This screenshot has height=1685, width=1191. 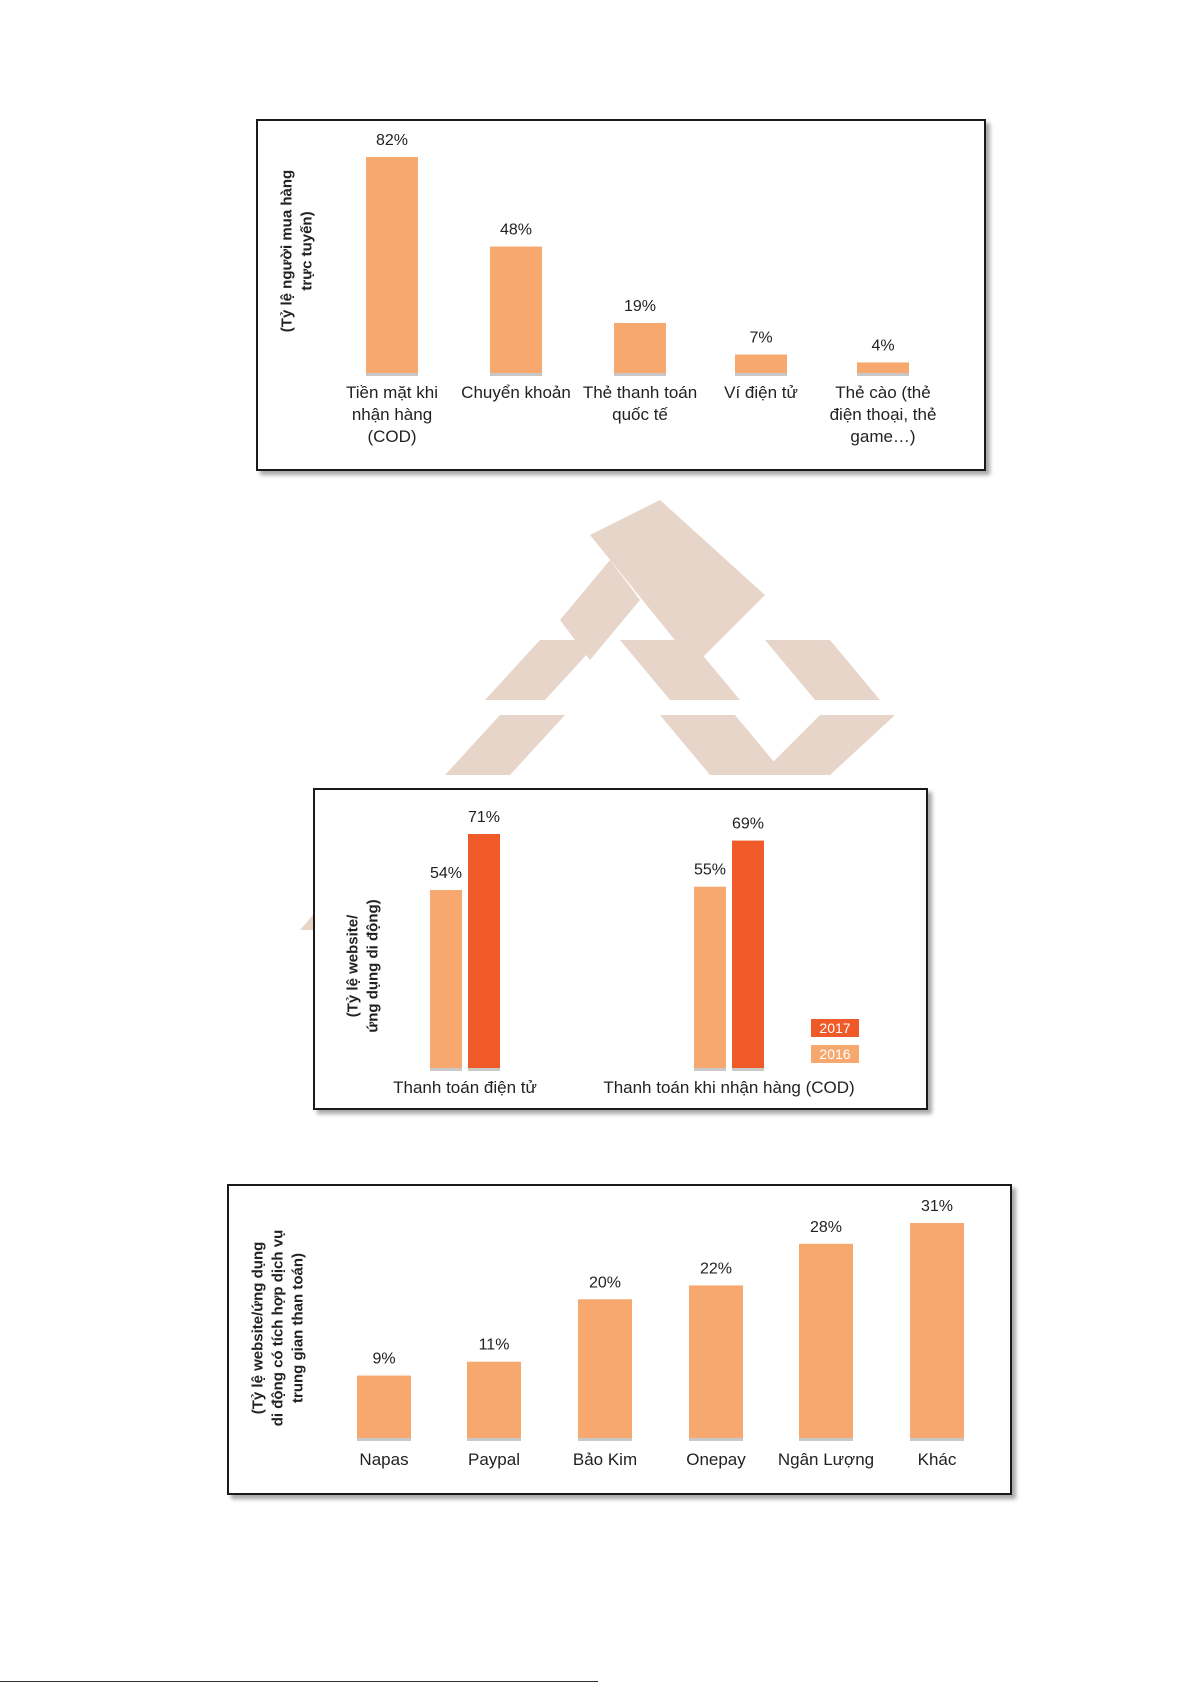 What do you see at coordinates (257, 1328) in the screenshot?
I see `y-axis-label-line: (Tỷ lệ website/ứng dụng` at bounding box center [257, 1328].